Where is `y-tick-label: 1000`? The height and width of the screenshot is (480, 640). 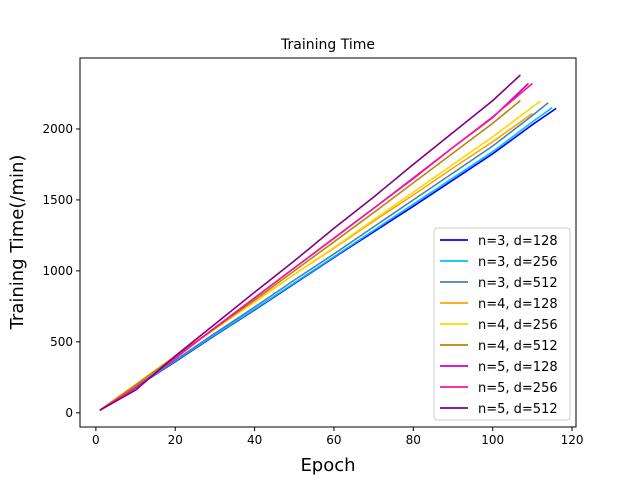
y-tick-label: 1000 is located at coordinates (57, 271).